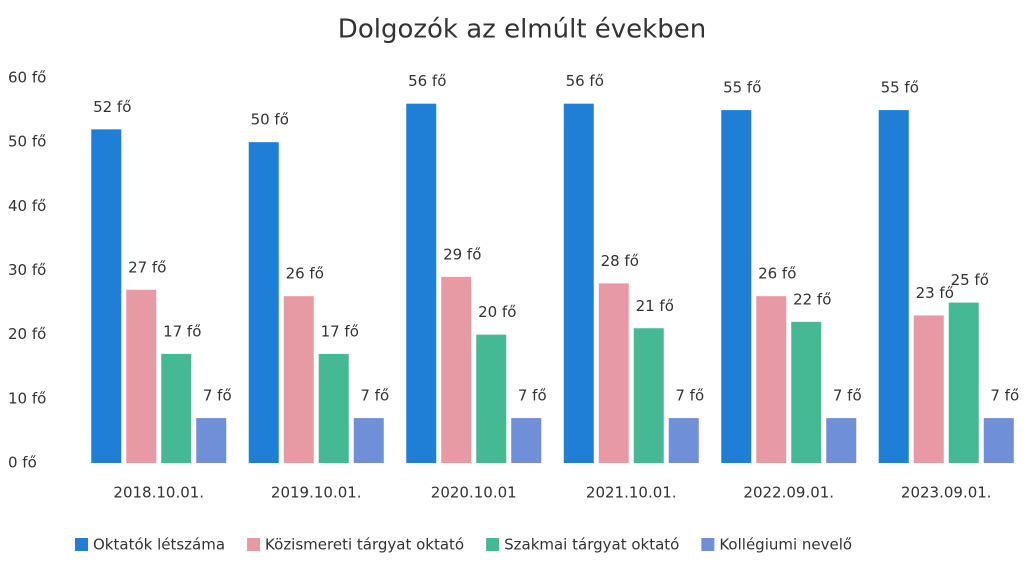 The height and width of the screenshot is (561, 1029). I want to click on value-label: 52 fő, so click(112, 107).